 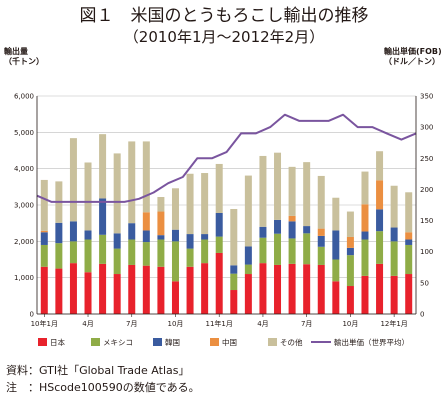 I want to click on y-tick-label: 4,000, so click(x=24, y=169).